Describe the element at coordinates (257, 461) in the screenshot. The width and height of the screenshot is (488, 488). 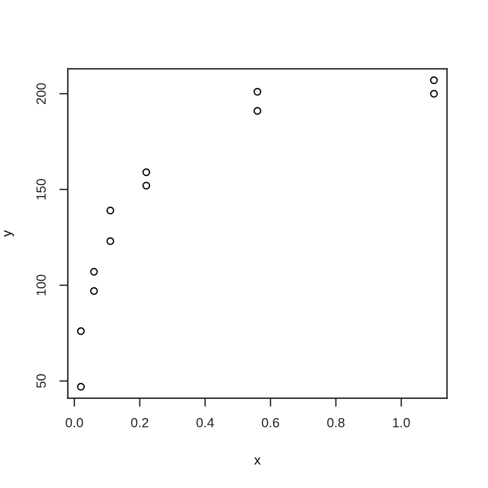
I see `x-axis-title: x` at that location.